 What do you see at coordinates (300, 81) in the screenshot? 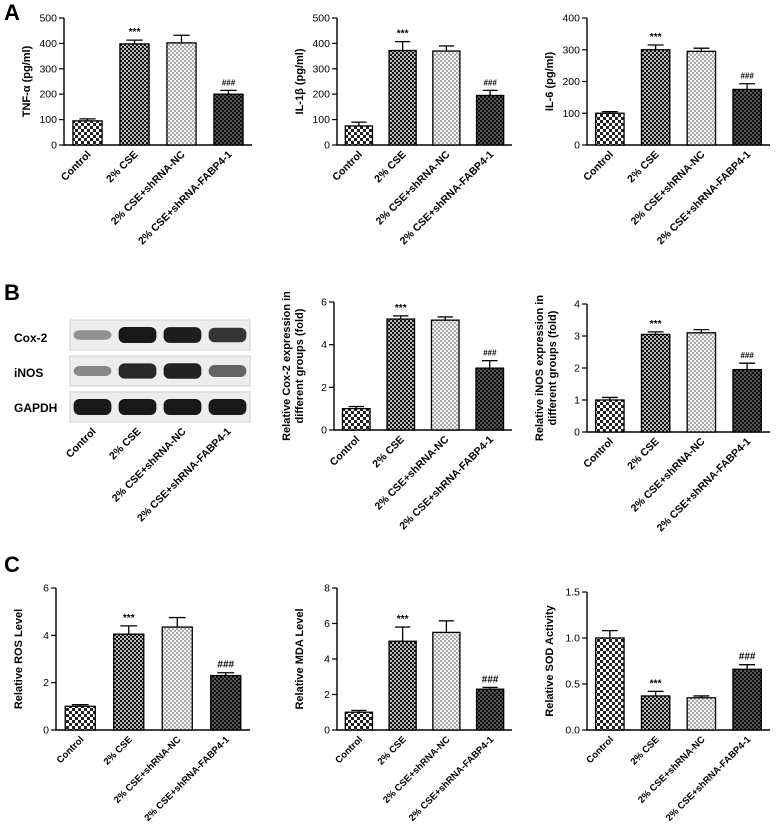
I see `y-axis-label: IL-1β (pg/ml)` at bounding box center [300, 81].